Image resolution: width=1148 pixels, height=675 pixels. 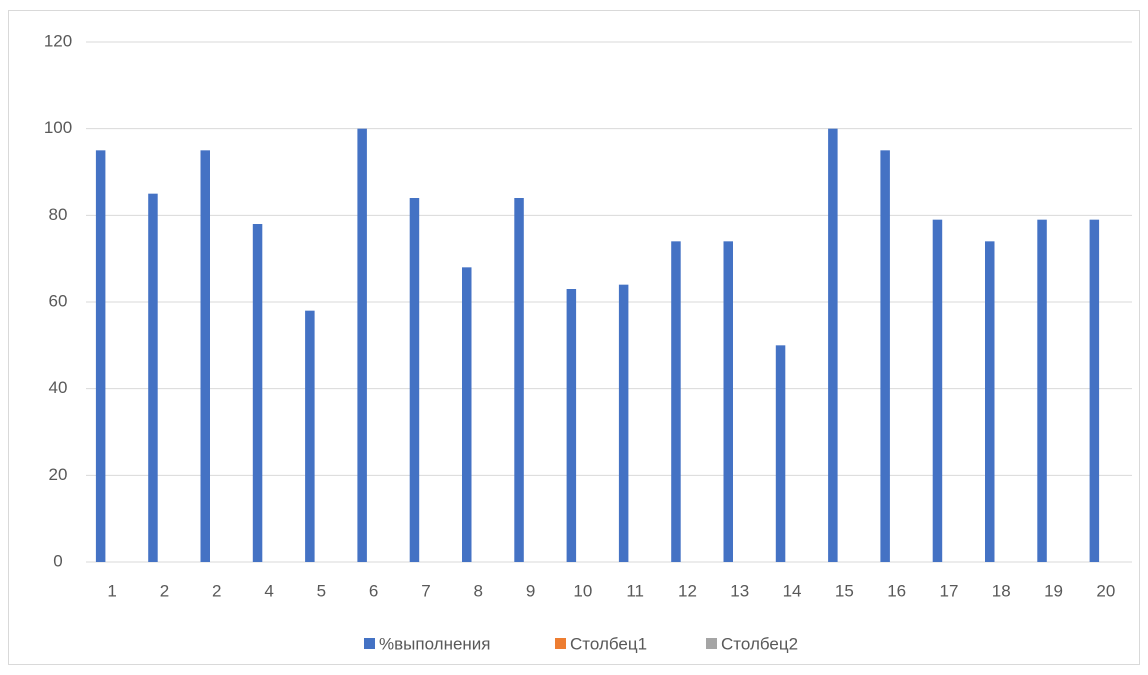 What do you see at coordinates (948, 590) in the screenshot?
I see `x-tick-label: 17` at bounding box center [948, 590].